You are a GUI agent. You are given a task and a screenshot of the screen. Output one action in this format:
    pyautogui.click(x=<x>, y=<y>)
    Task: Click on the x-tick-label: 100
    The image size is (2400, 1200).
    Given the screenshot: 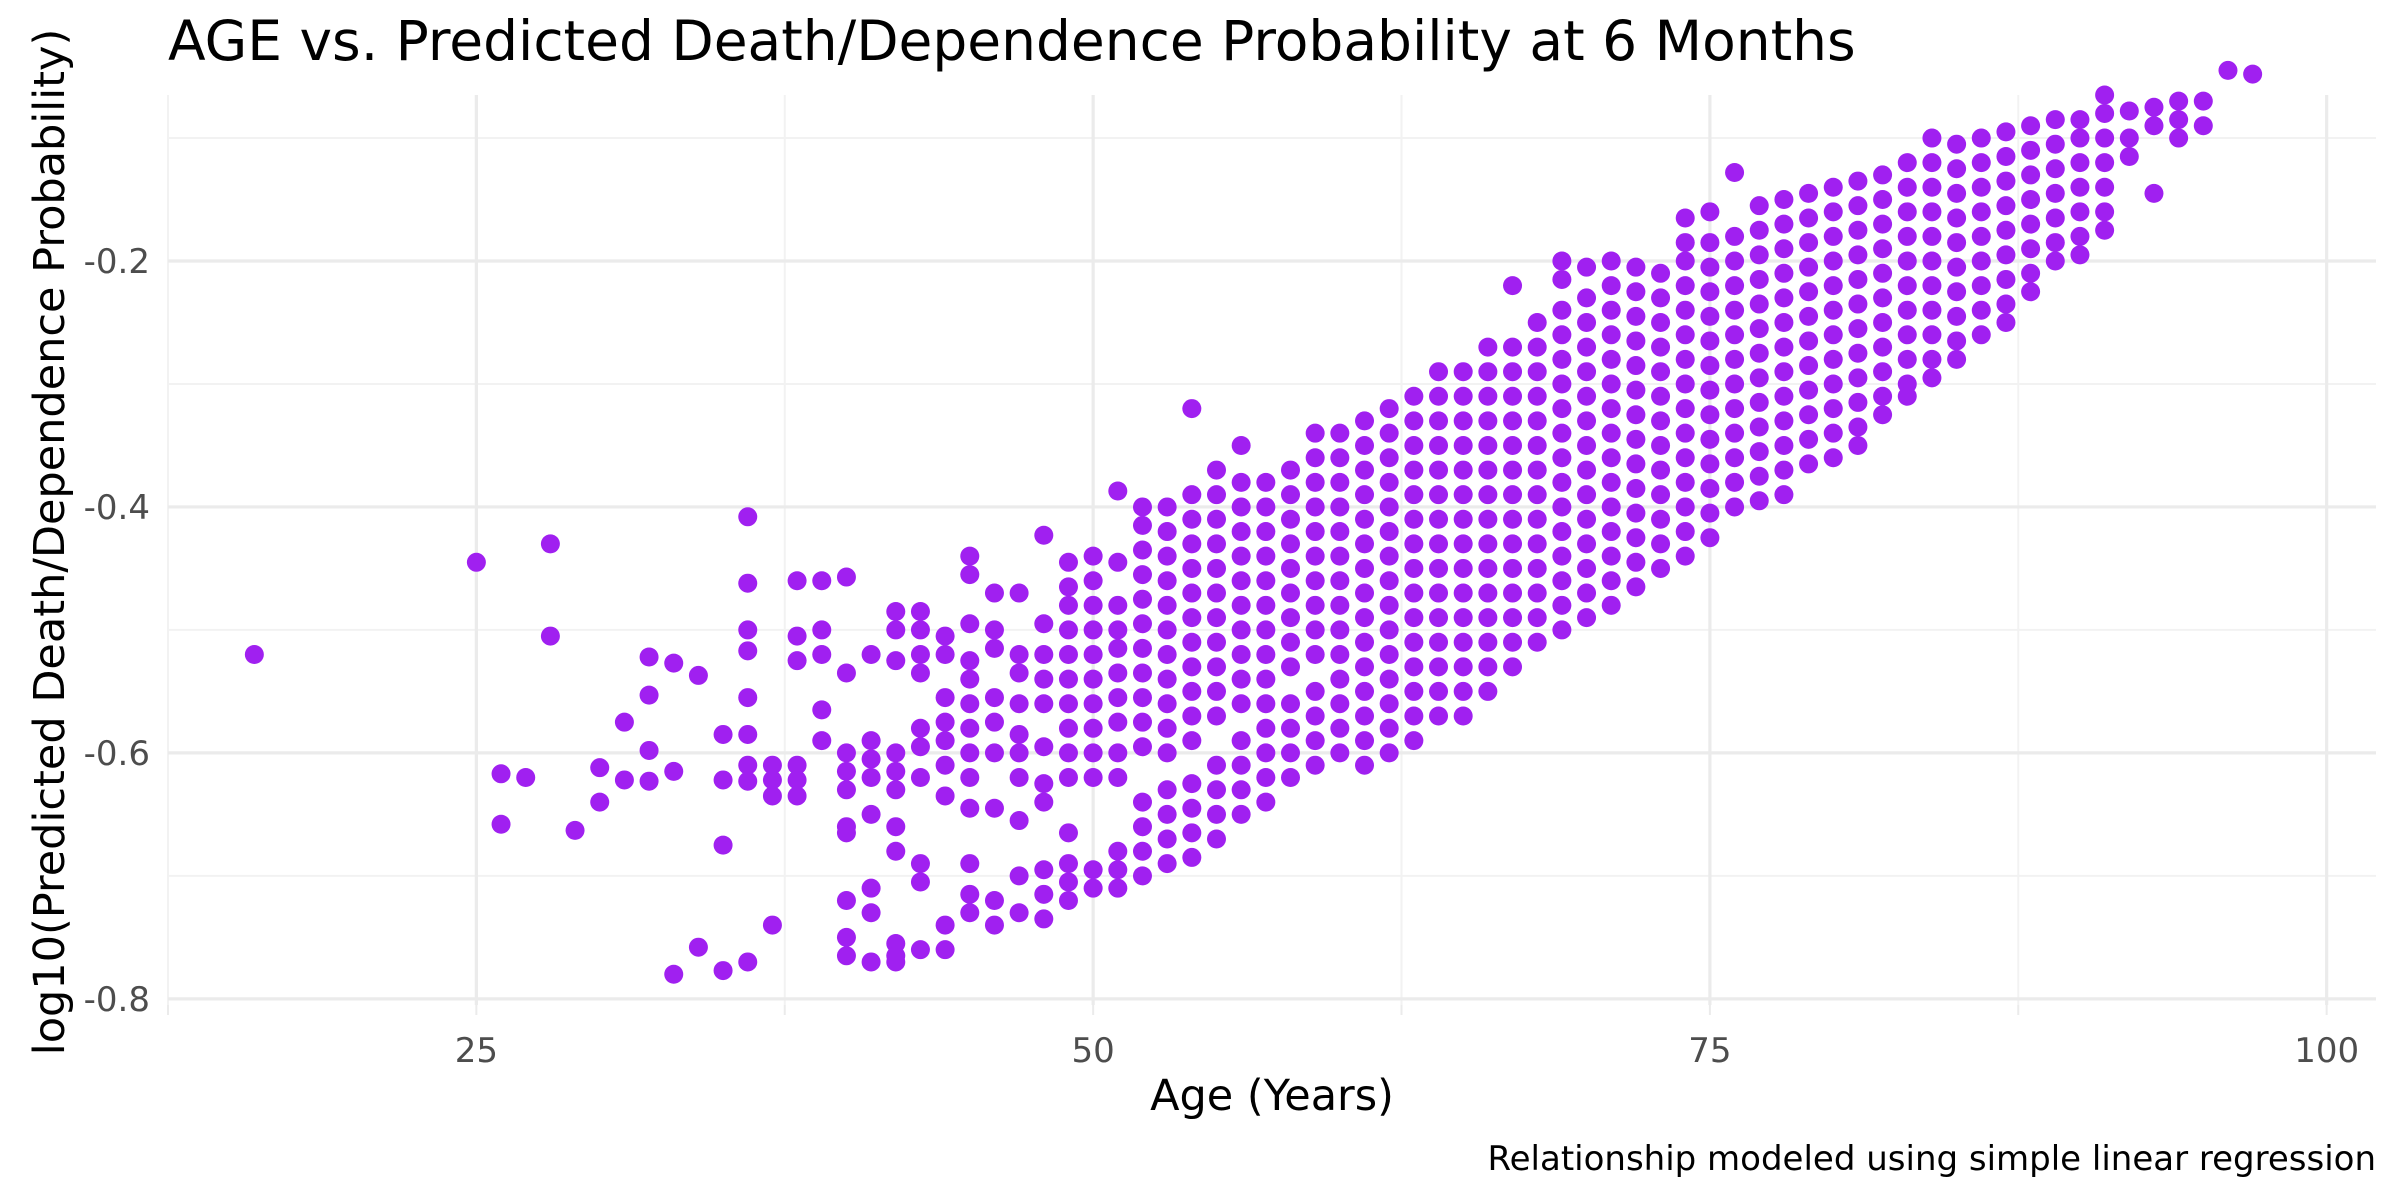 What is the action you would take?
    pyautogui.click(x=2326, y=1051)
    